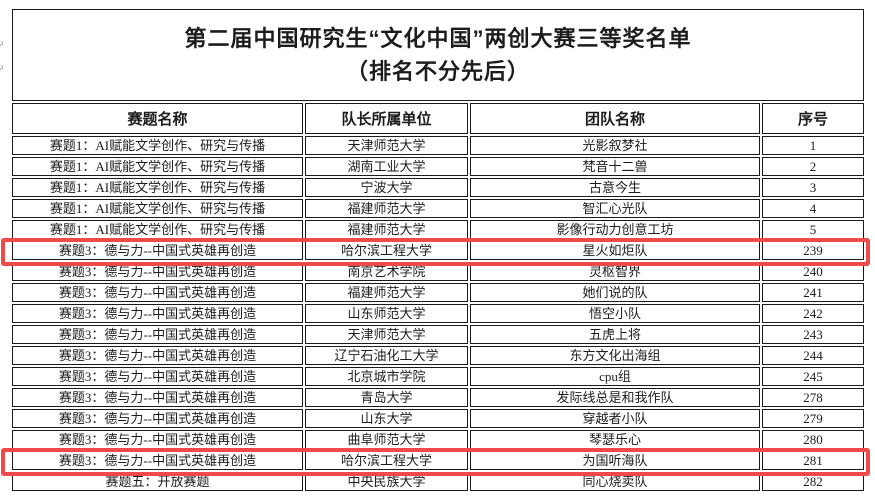  I want to click on cell-topic: 赛题五：开放赛题, so click(157, 481).